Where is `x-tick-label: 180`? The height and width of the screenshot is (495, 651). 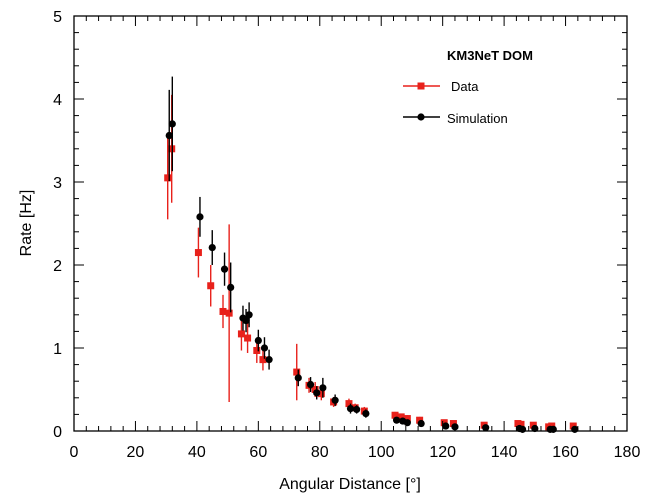
x-tick-label: 180 is located at coordinates (627, 452).